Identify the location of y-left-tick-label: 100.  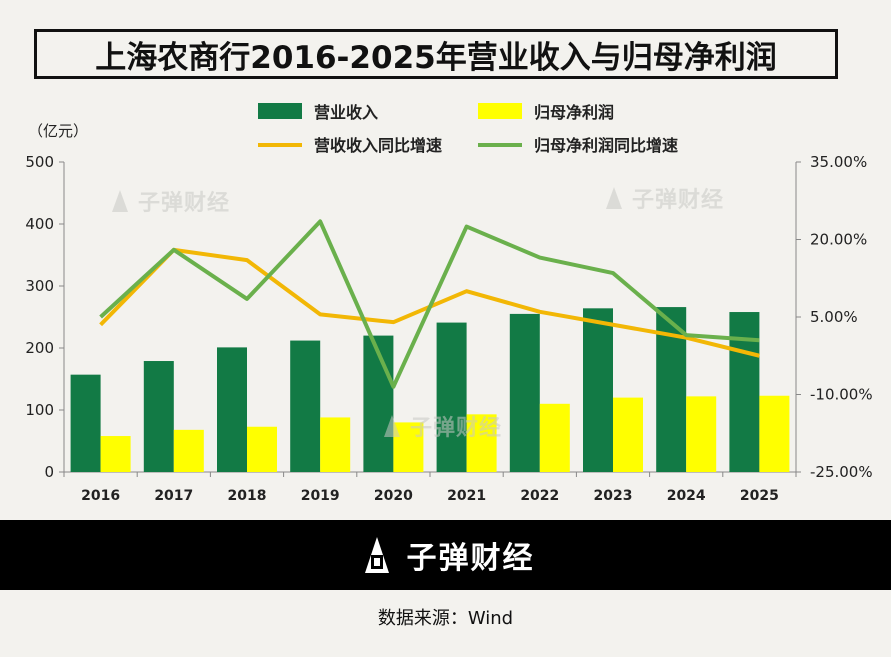
(39, 410).